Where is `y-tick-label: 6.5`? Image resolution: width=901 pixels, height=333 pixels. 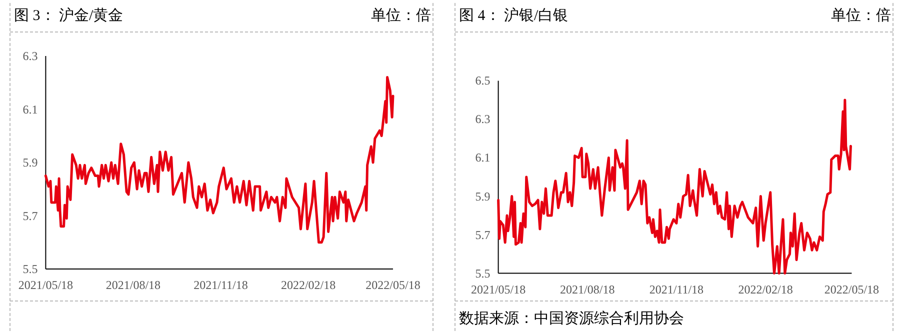 y-tick-label: 6.5 is located at coordinates (482, 81).